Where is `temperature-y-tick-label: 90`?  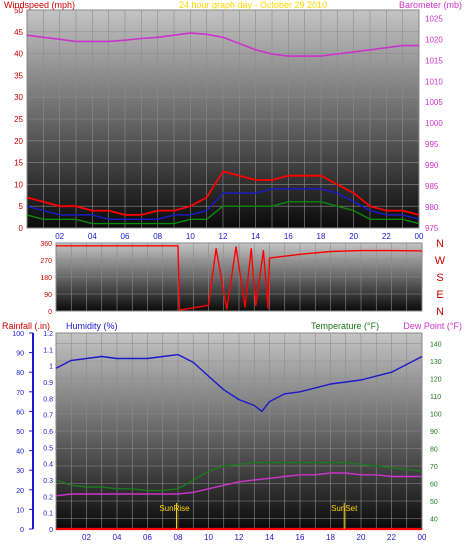 temperature-y-tick-label: 90 is located at coordinates (434, 432).